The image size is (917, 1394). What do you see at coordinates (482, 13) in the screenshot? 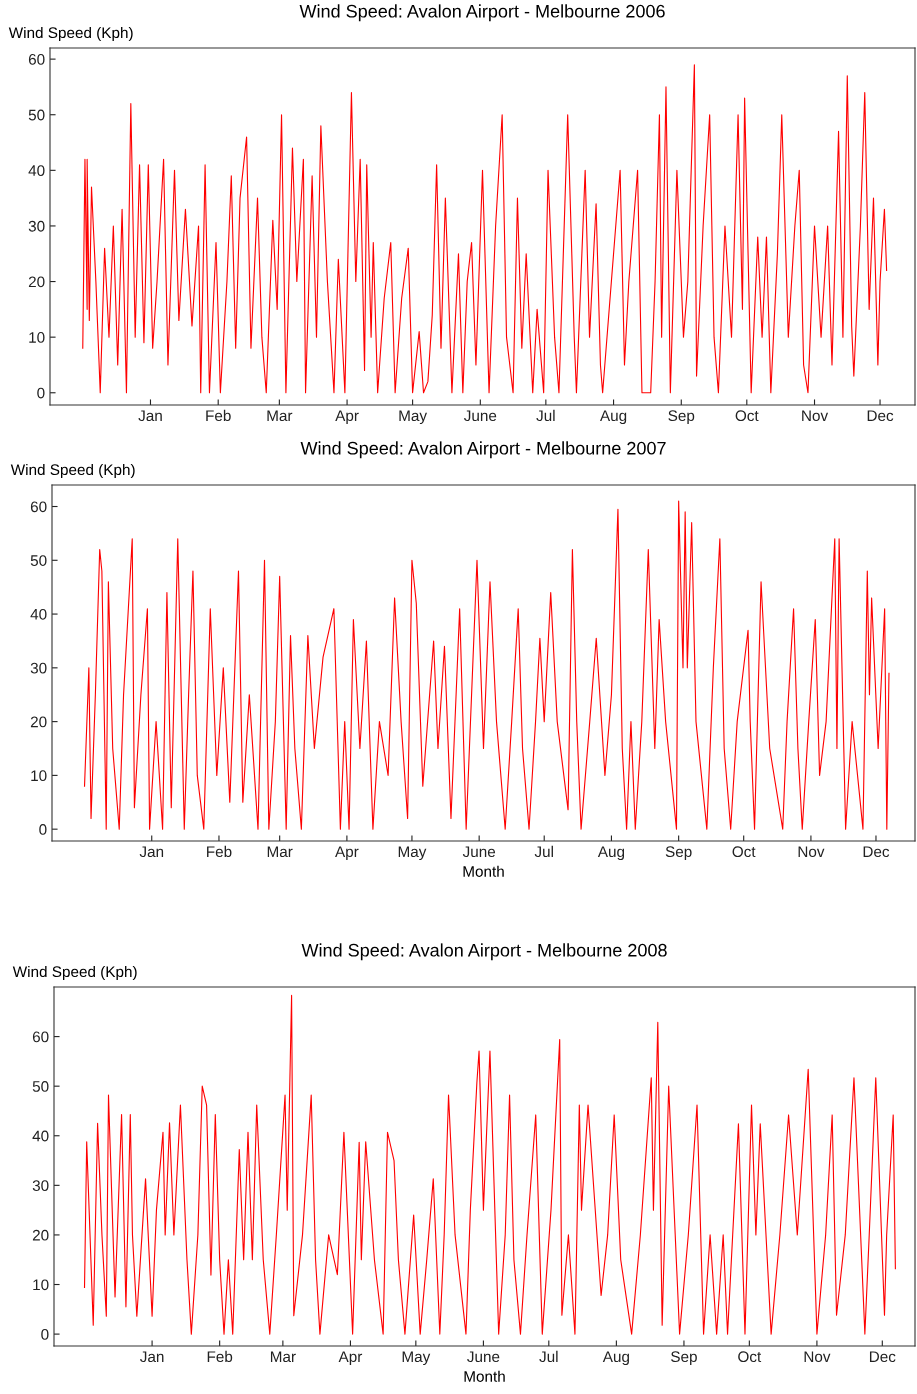
I see `chart-title: Wind Speed: Avalon Airport - Melbourne 2006` at bounding box center [482, 13].